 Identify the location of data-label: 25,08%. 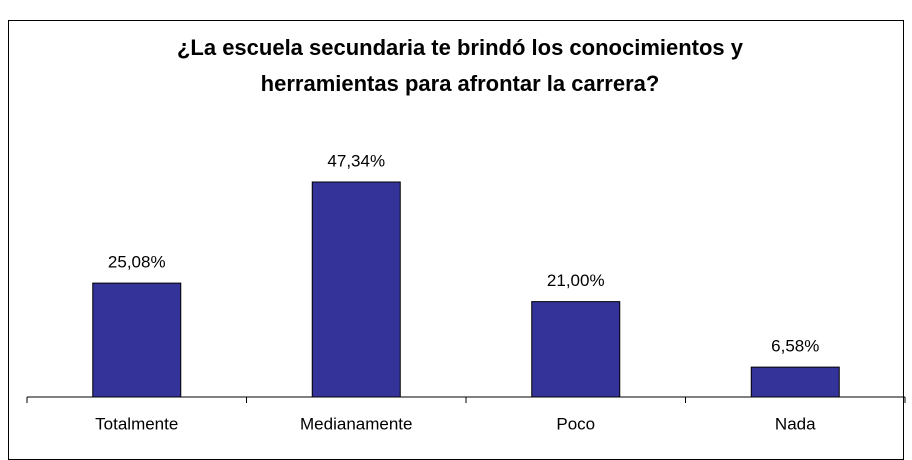
(137, 262).